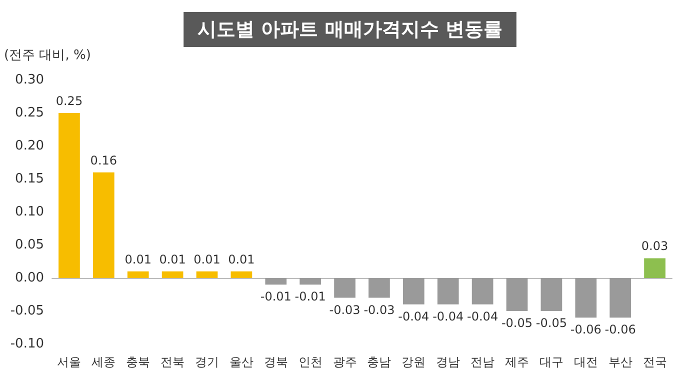  What do you see at coordinates (29, 245) in the screenshot?
I see `y-tick-label: 0.05` at bounding box center [29, 245].